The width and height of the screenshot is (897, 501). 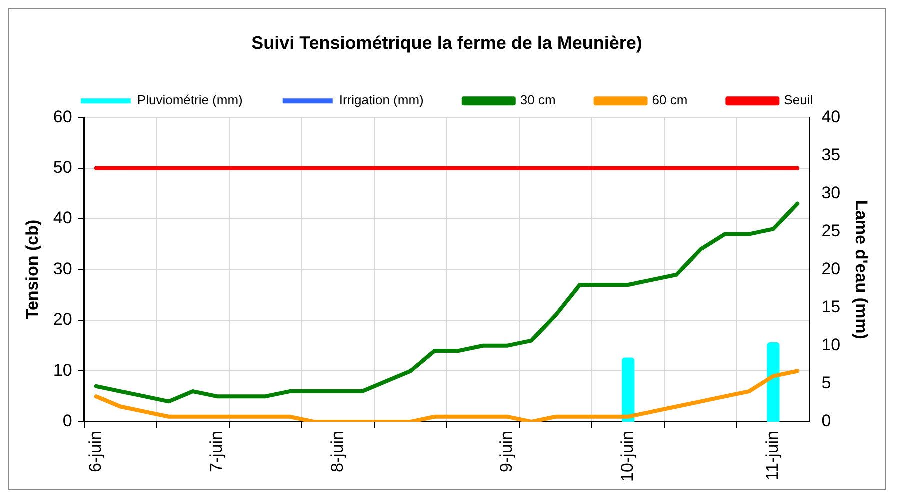 I want to click on legend-label: Irrigation (mm), so click(x=381, y=100).